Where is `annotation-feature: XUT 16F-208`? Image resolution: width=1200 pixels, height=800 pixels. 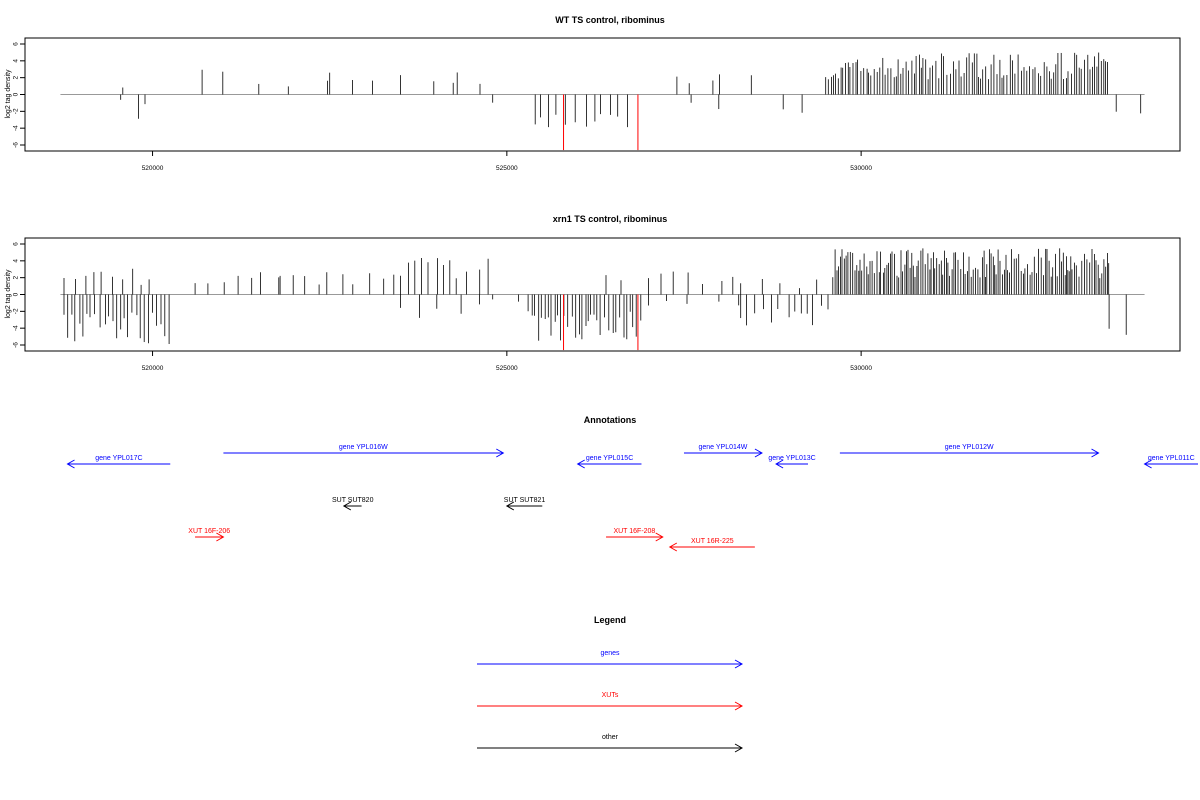 annotation-feature: XUT 16F-208 is located at coordinates (635, 535).